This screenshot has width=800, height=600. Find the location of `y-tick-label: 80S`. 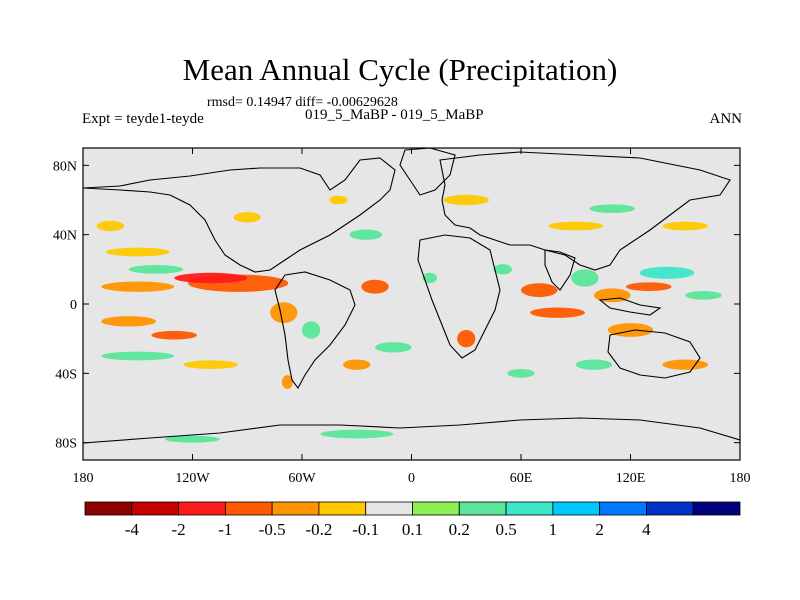

y-tick-label: 80S is located at coordinates (66, 444).